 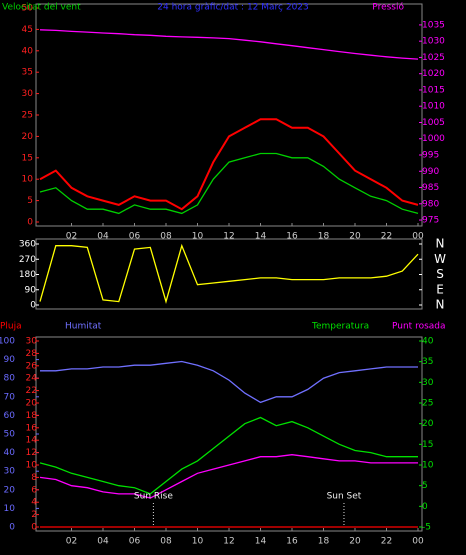 What do you see at coordinates (428, 424) in the screenshot?
I see `y2-tick-label: 20` at bounding box center [428, 424].